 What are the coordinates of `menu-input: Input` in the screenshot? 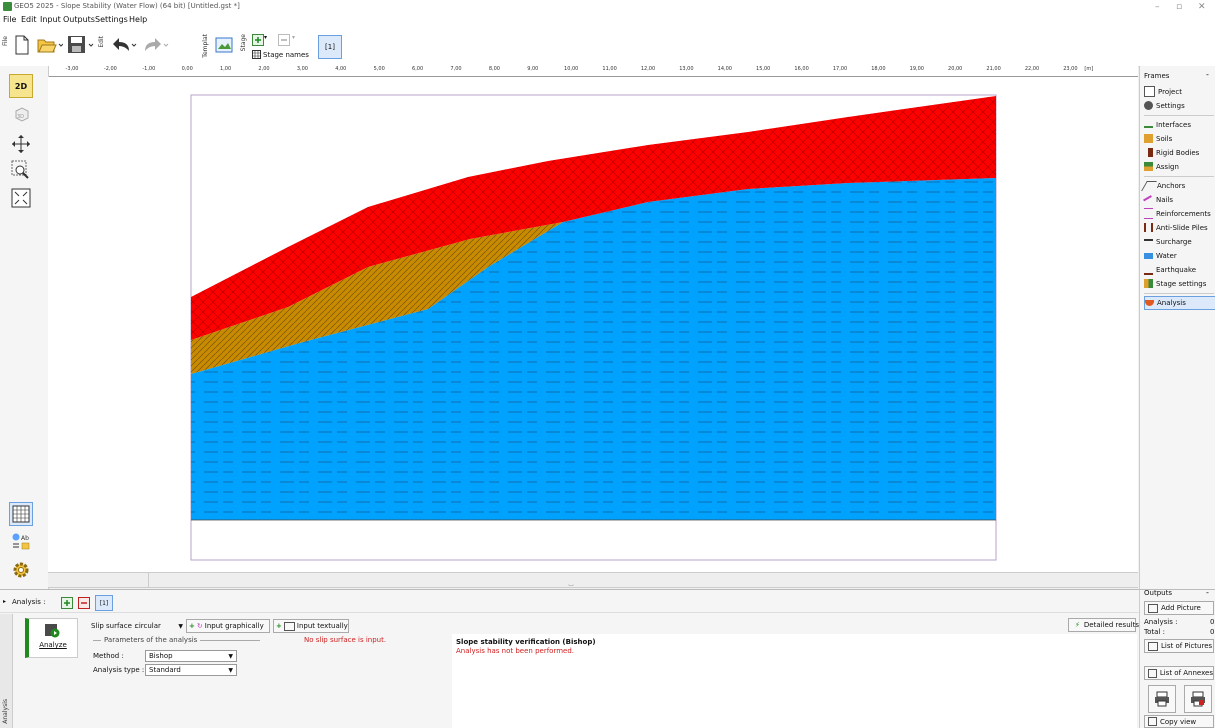 It's located at (50, 19).